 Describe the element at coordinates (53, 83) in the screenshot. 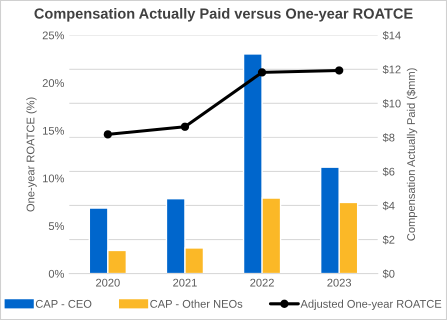

I see `y-tick-label: 20%` at that location.